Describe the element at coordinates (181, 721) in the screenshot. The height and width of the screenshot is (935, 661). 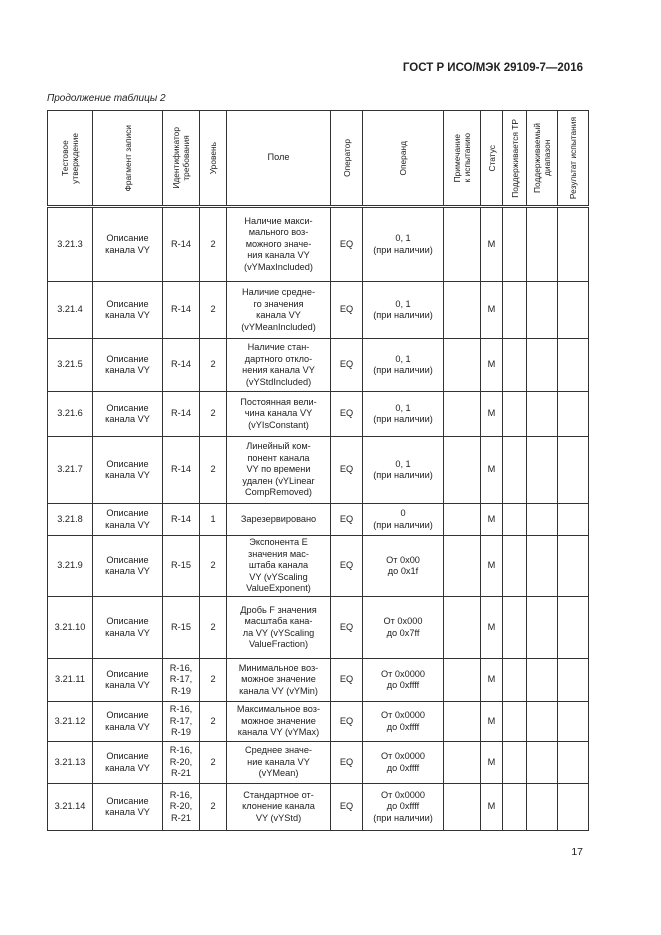
I see `table-cell: R-16, R-17, R-19` at that location.